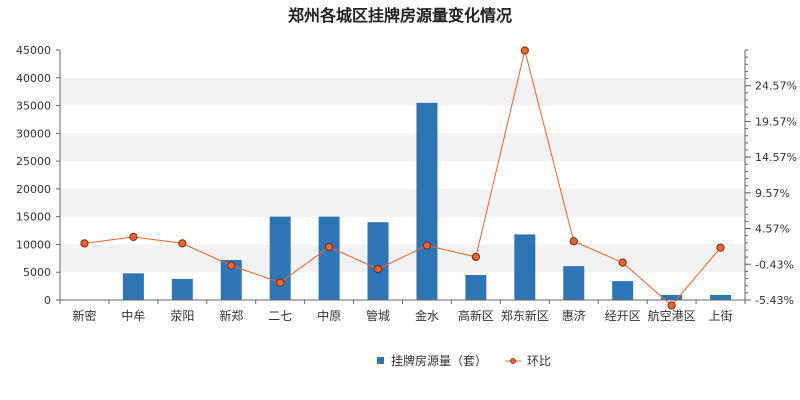 Image resolution: width=800 pixels, height=400 pixels. What do you see at coordinates (182, 316) in the screenshot?
I see `x-category-label: 荥阳` at bounding box center [182, 316].